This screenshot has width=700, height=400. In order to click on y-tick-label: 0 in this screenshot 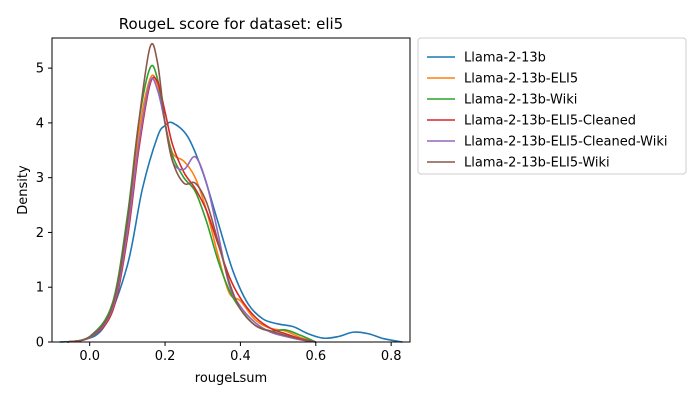, I will do `click(40, 343)`.